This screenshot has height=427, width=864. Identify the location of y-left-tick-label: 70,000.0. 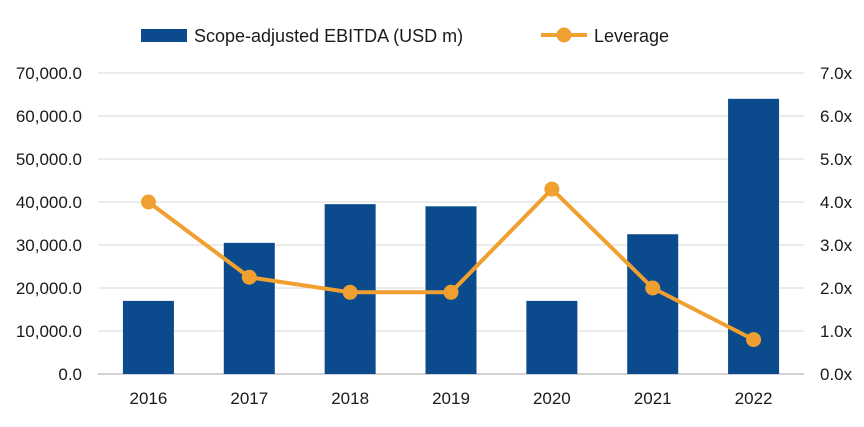
(49, 73).